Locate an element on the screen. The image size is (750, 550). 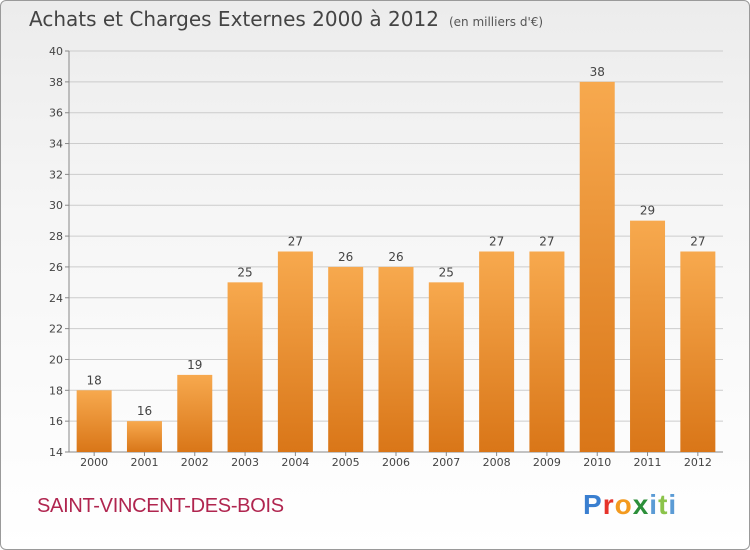
logo-letter: x is located at coordinates (641, 504).